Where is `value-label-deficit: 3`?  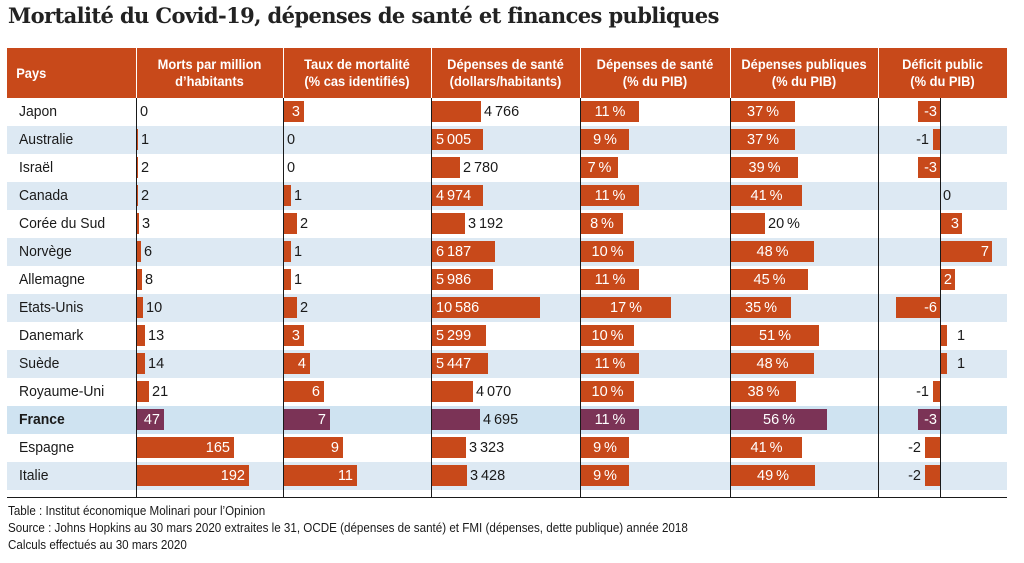 value-label-deficit: 3 is located at coordinates (954, 224).